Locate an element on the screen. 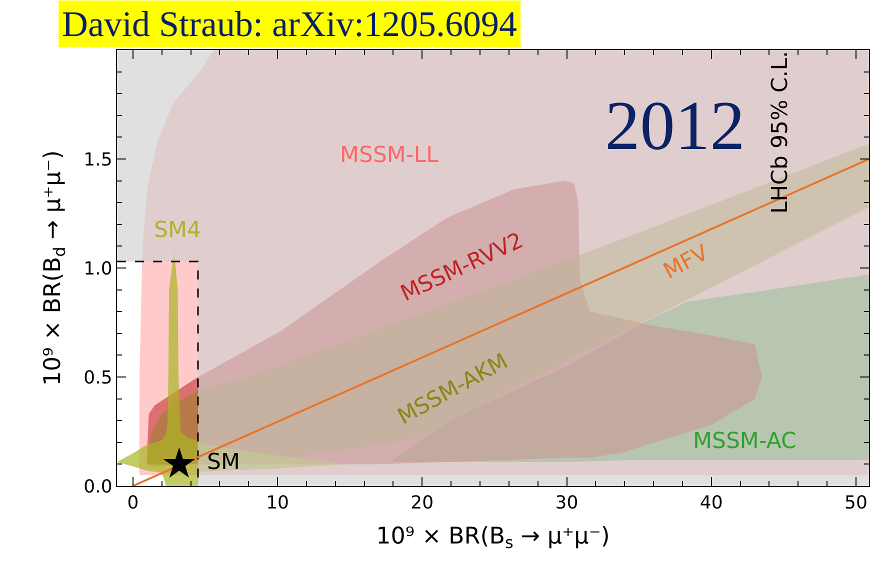 Image resolution: width=870 pixels, height=566 pixels. y-tick-label: 0.5 is located at coordinates (98, 377).